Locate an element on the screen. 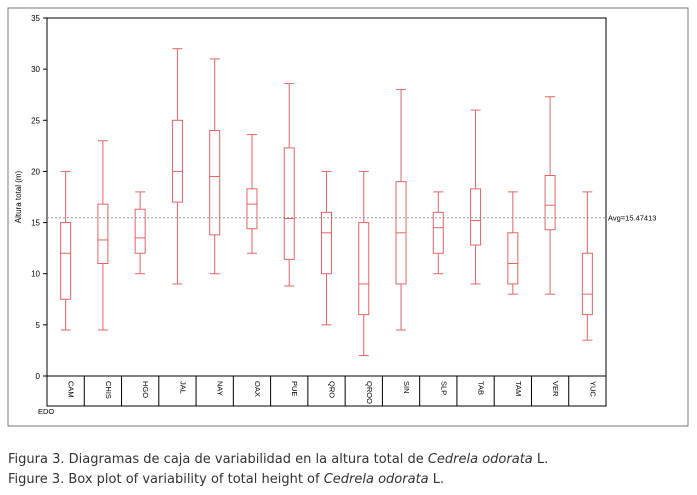 The image size is (697, 495). category-label: JAL is located at coordinates (182, 387).